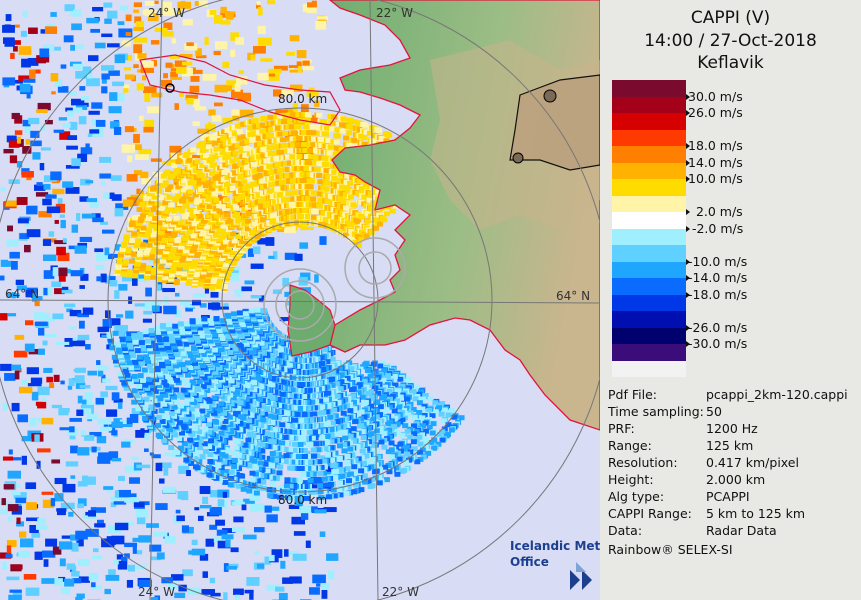 The height and width of the screenshot is (600, 861). What do you see at coordinates (555, 564) in the screenshot?
I see `imo-logo: Icelandic Met Office` at bounding box center [555, 564].